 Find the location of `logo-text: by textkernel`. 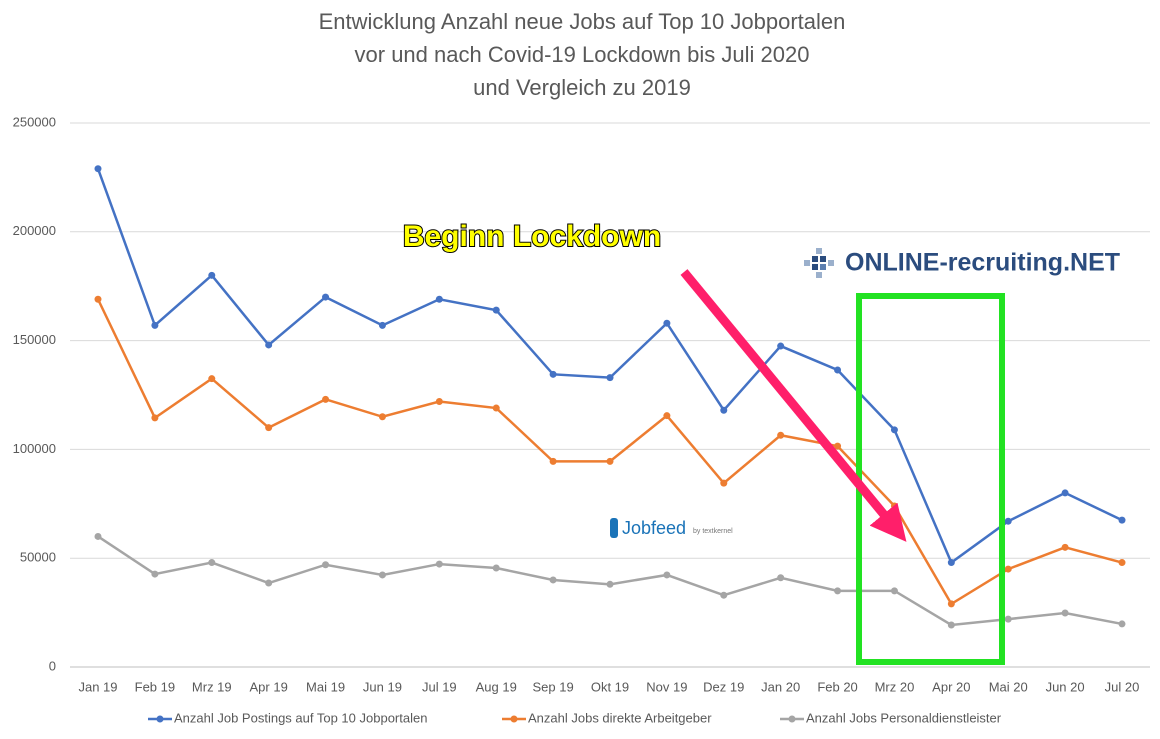

logo-text: by textkernel is located at coordinates (713, 531).